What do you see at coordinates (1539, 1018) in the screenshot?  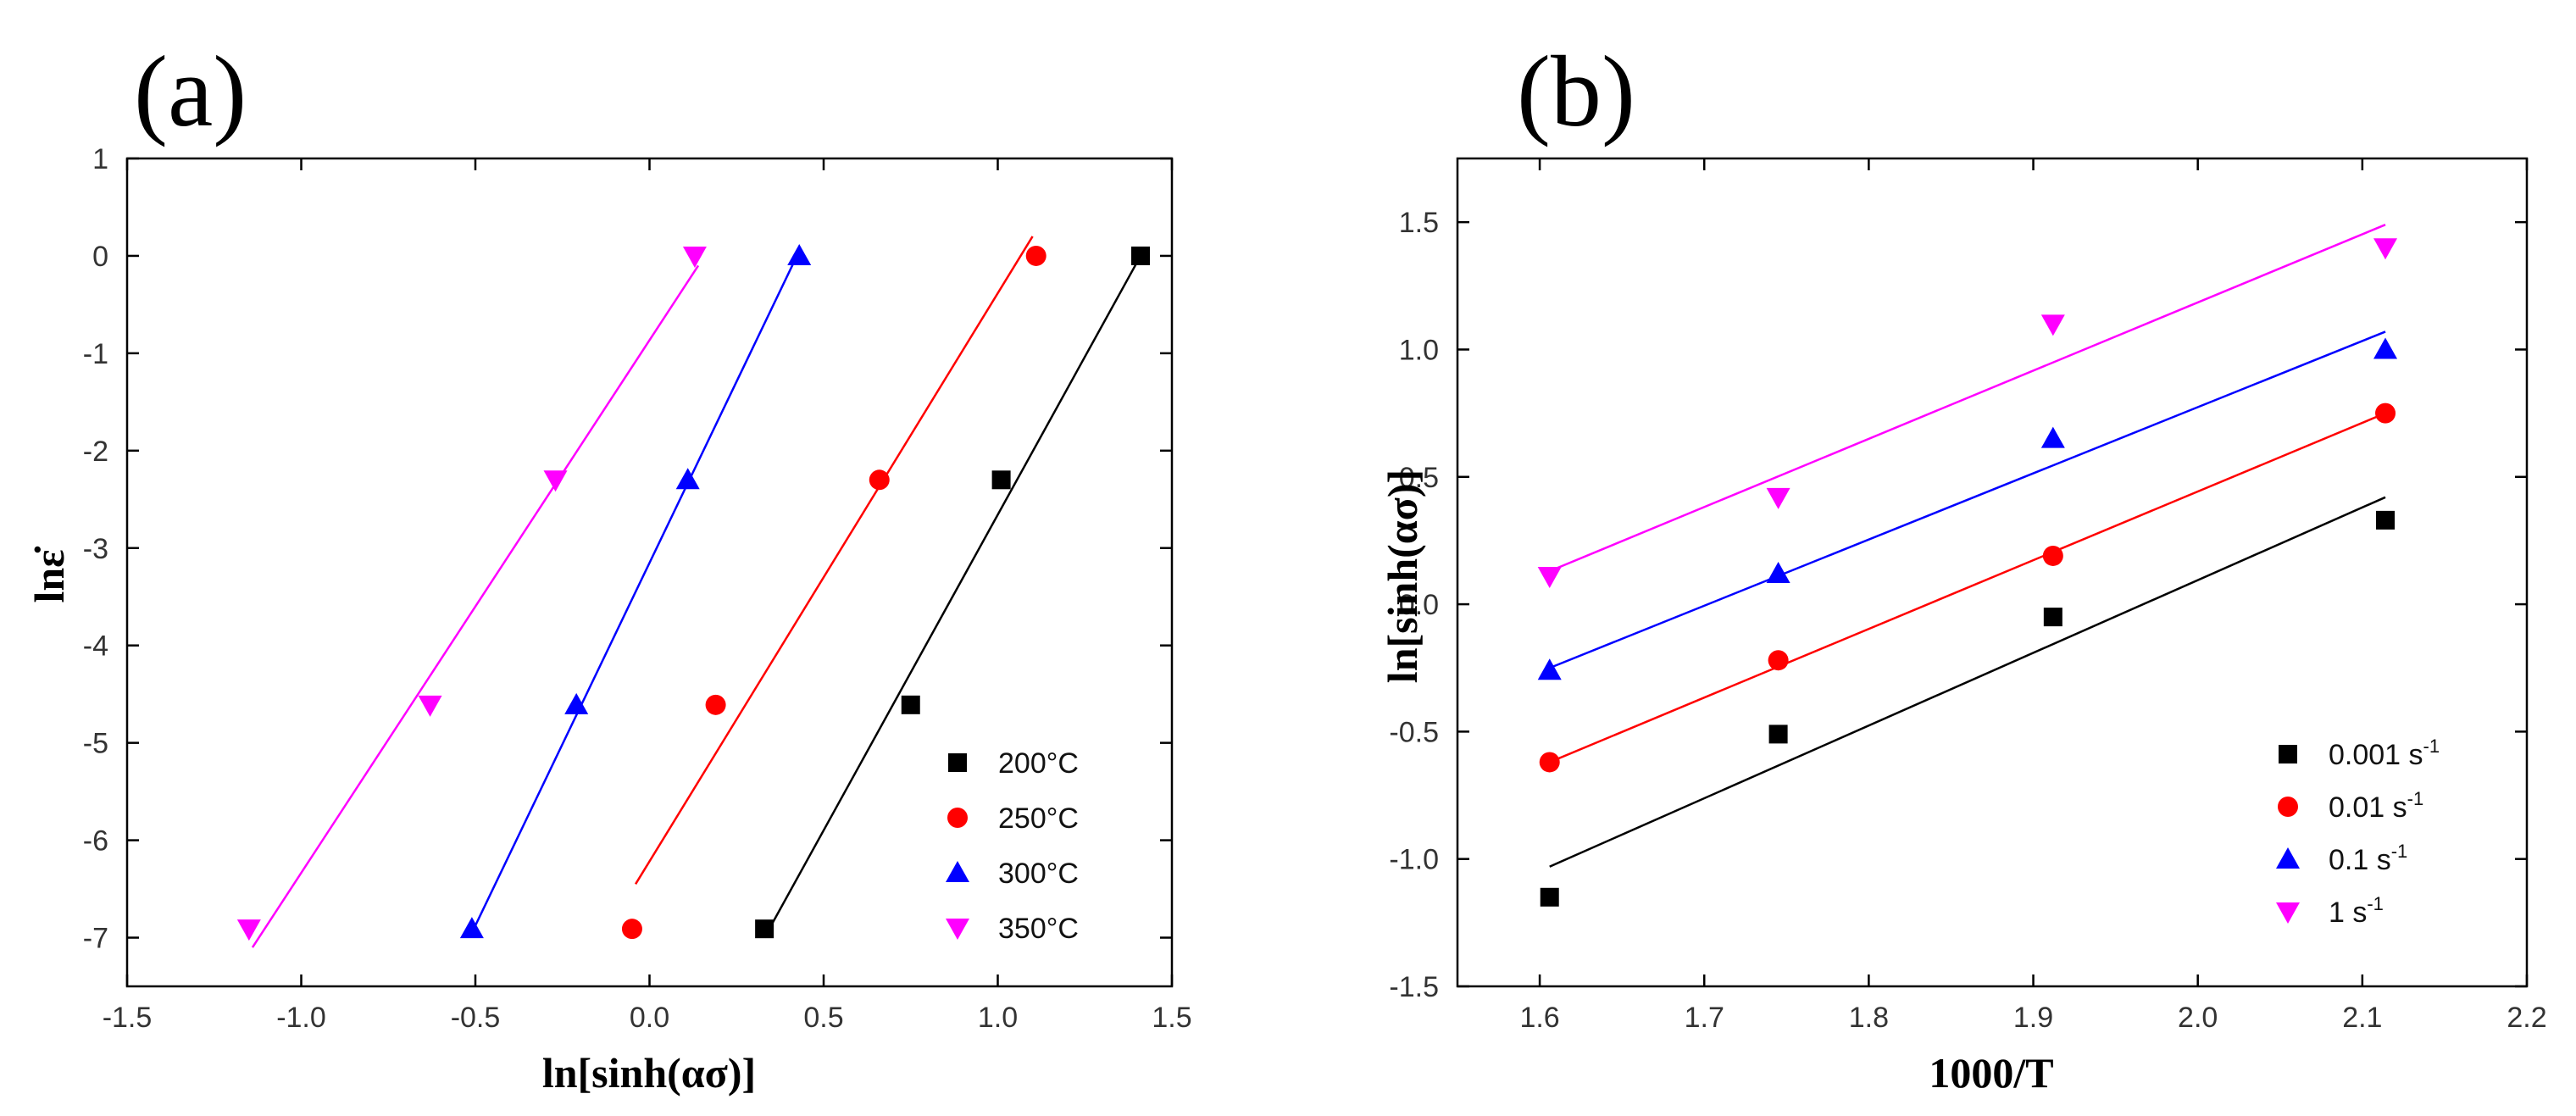 I see `panel-b-x-tick-label: 1.6` at bounding box center [1539, 1018].